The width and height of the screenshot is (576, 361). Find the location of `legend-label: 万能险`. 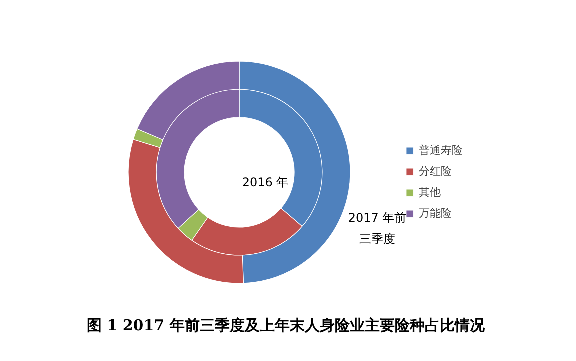

legend-label: 万能险 is located at coordinates (435, 213).